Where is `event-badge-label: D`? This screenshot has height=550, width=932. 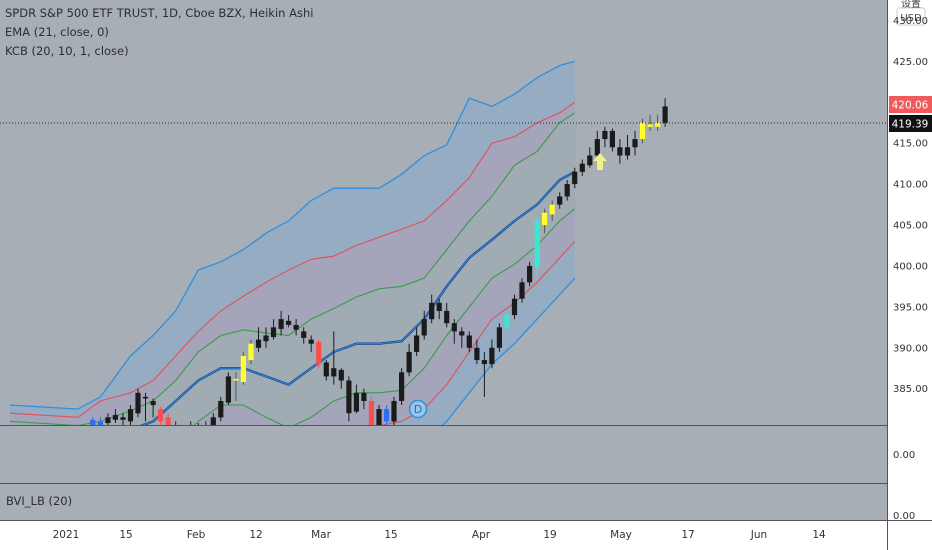 event-badge-label: D is located at coordinates (418, 409).